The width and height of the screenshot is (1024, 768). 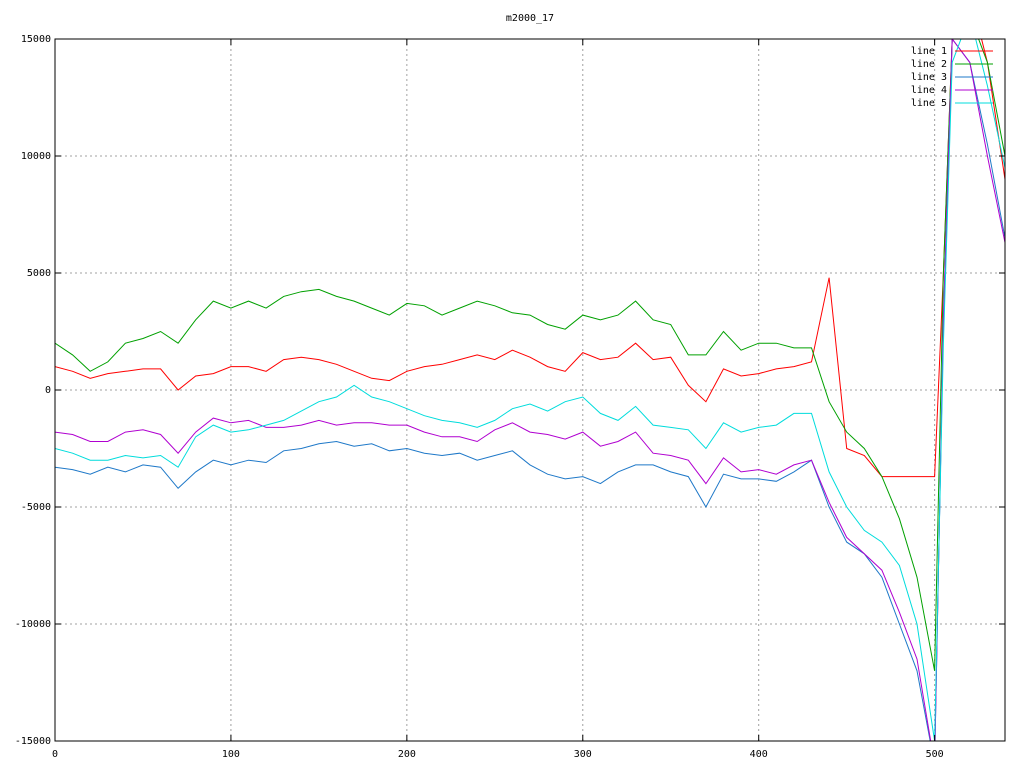 What do you see at coordinates (36, 156) in the screenshot?
I see `y-tick-label: 10000` at bounding box center [36, 156].